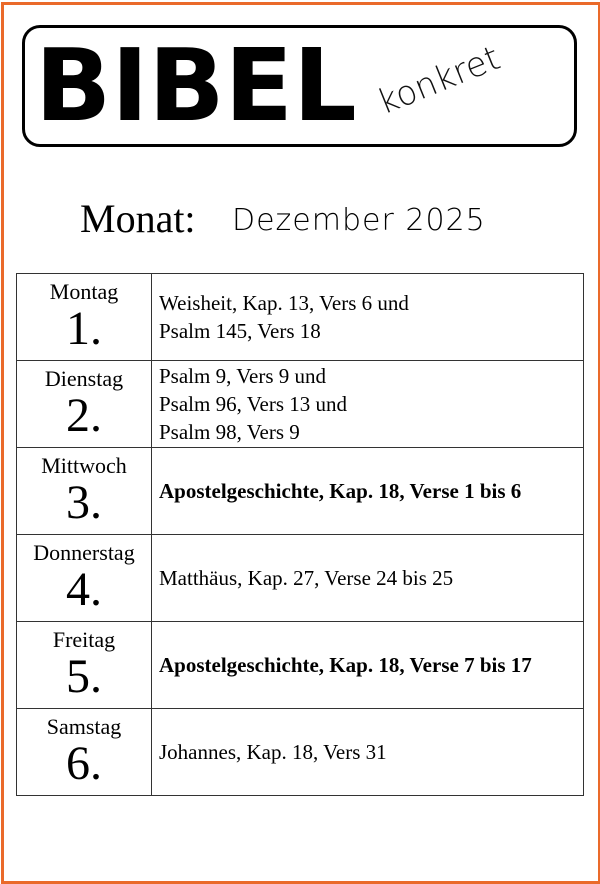  I want to click on date-number: 6., so click(84, 763).